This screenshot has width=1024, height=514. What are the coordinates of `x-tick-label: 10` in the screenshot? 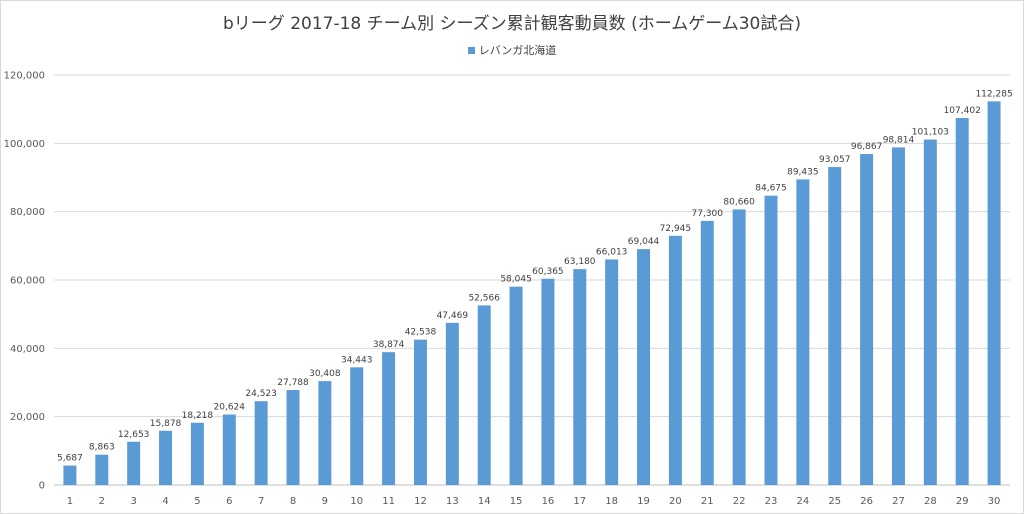 It's located at (356, 501).